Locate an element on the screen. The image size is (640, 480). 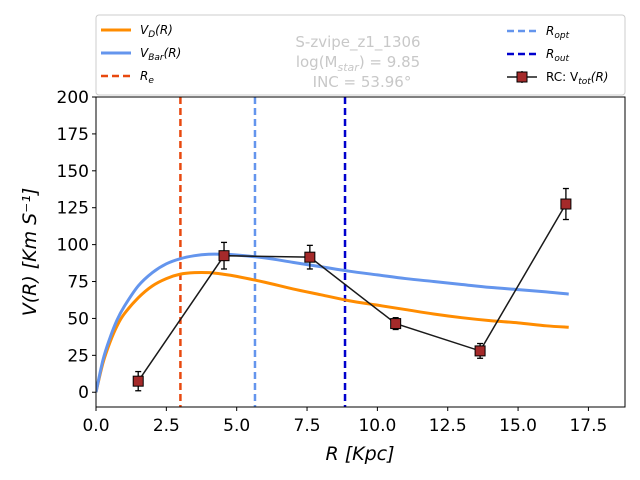
legend-entry-ropt: Ropt is located at coordinates (538, 32).